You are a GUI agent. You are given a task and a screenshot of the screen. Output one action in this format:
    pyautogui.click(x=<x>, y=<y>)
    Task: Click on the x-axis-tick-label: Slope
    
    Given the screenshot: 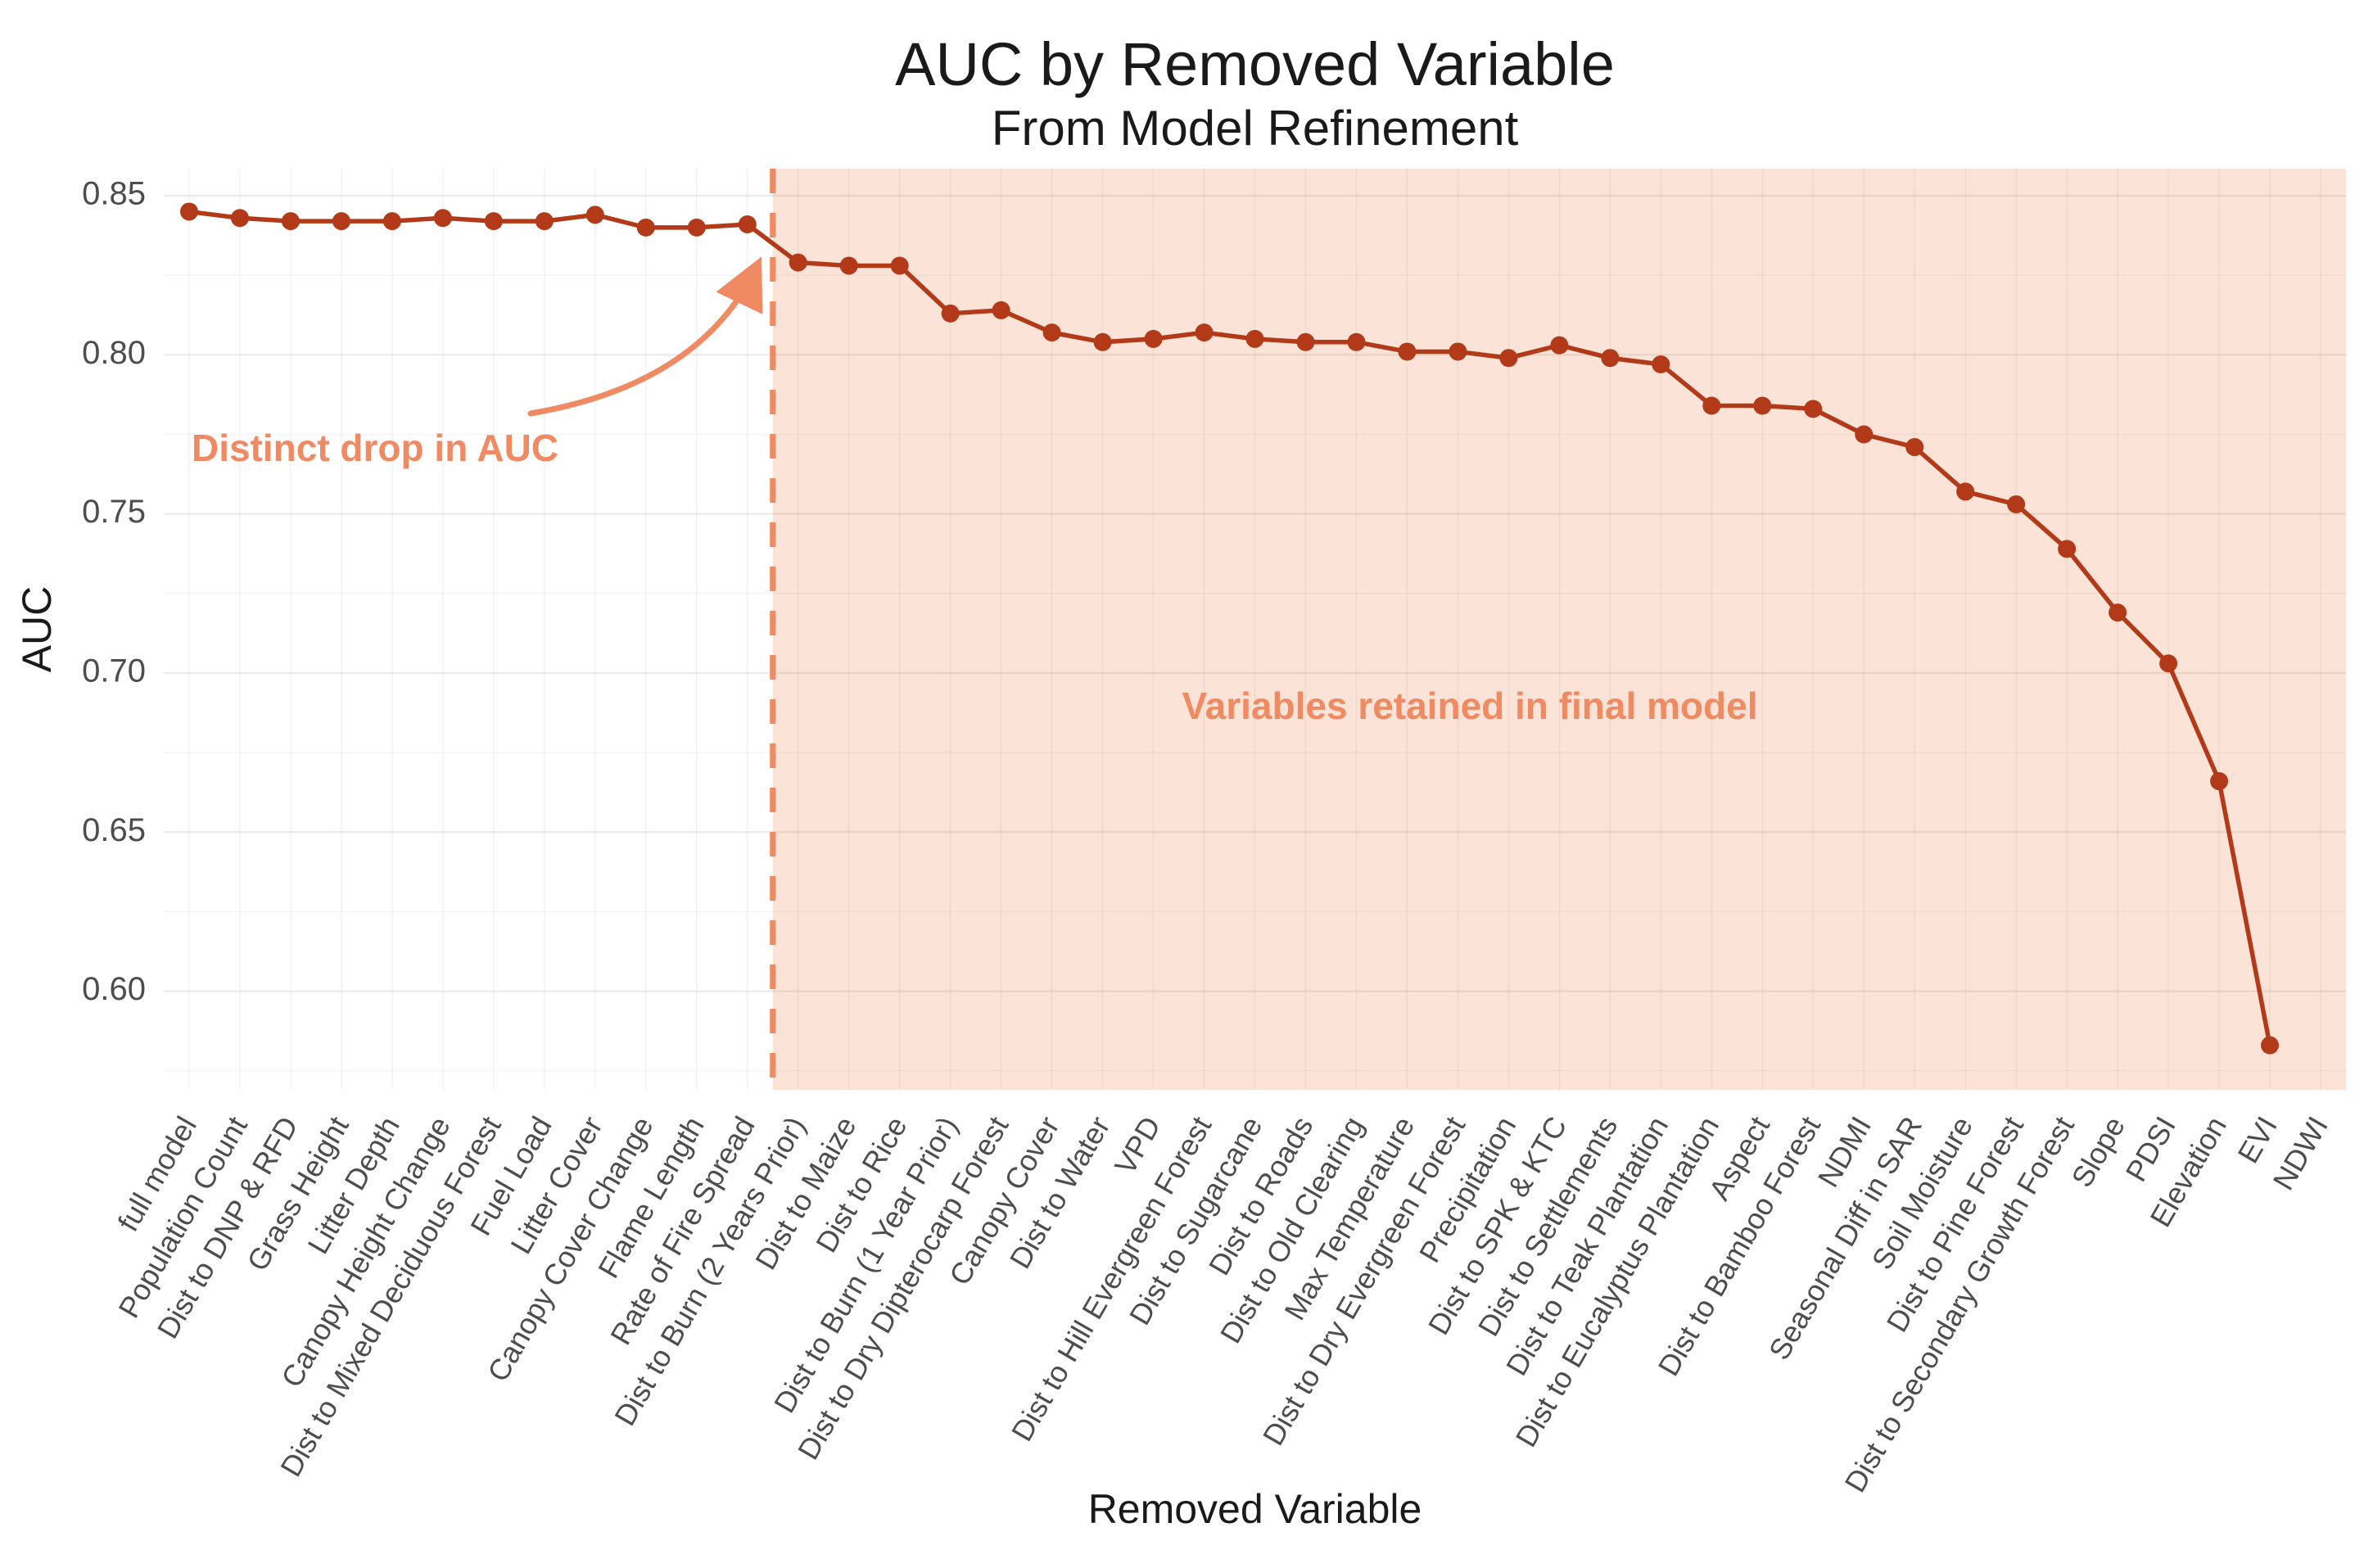 What is the action you would take?
    pyautogui.click(x=2097, y=1152)
    